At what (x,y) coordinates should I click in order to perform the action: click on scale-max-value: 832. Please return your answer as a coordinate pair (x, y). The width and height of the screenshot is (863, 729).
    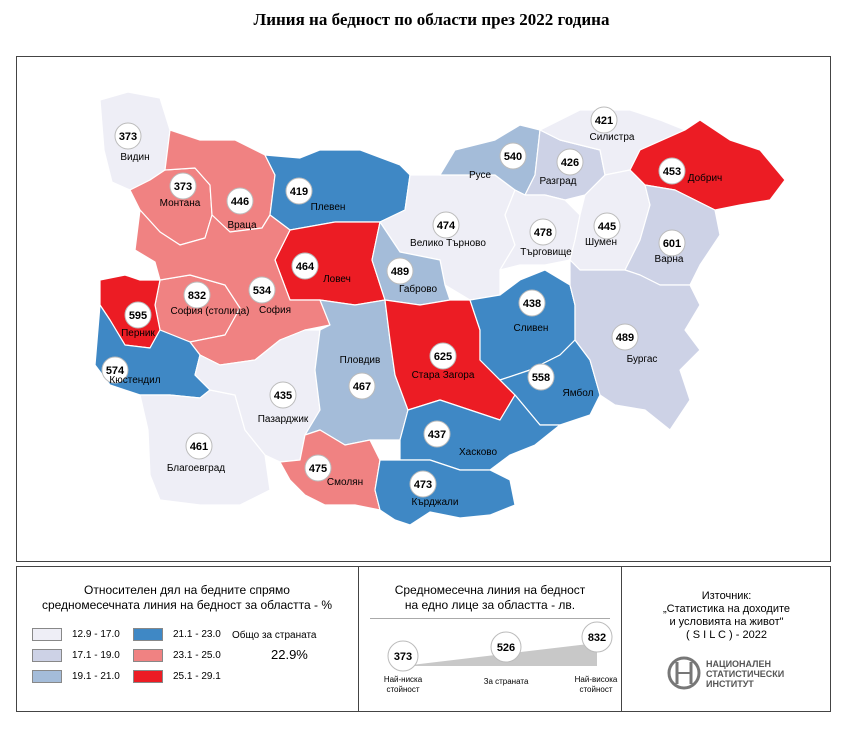
    Looking at the image, I should click on (597, 638).